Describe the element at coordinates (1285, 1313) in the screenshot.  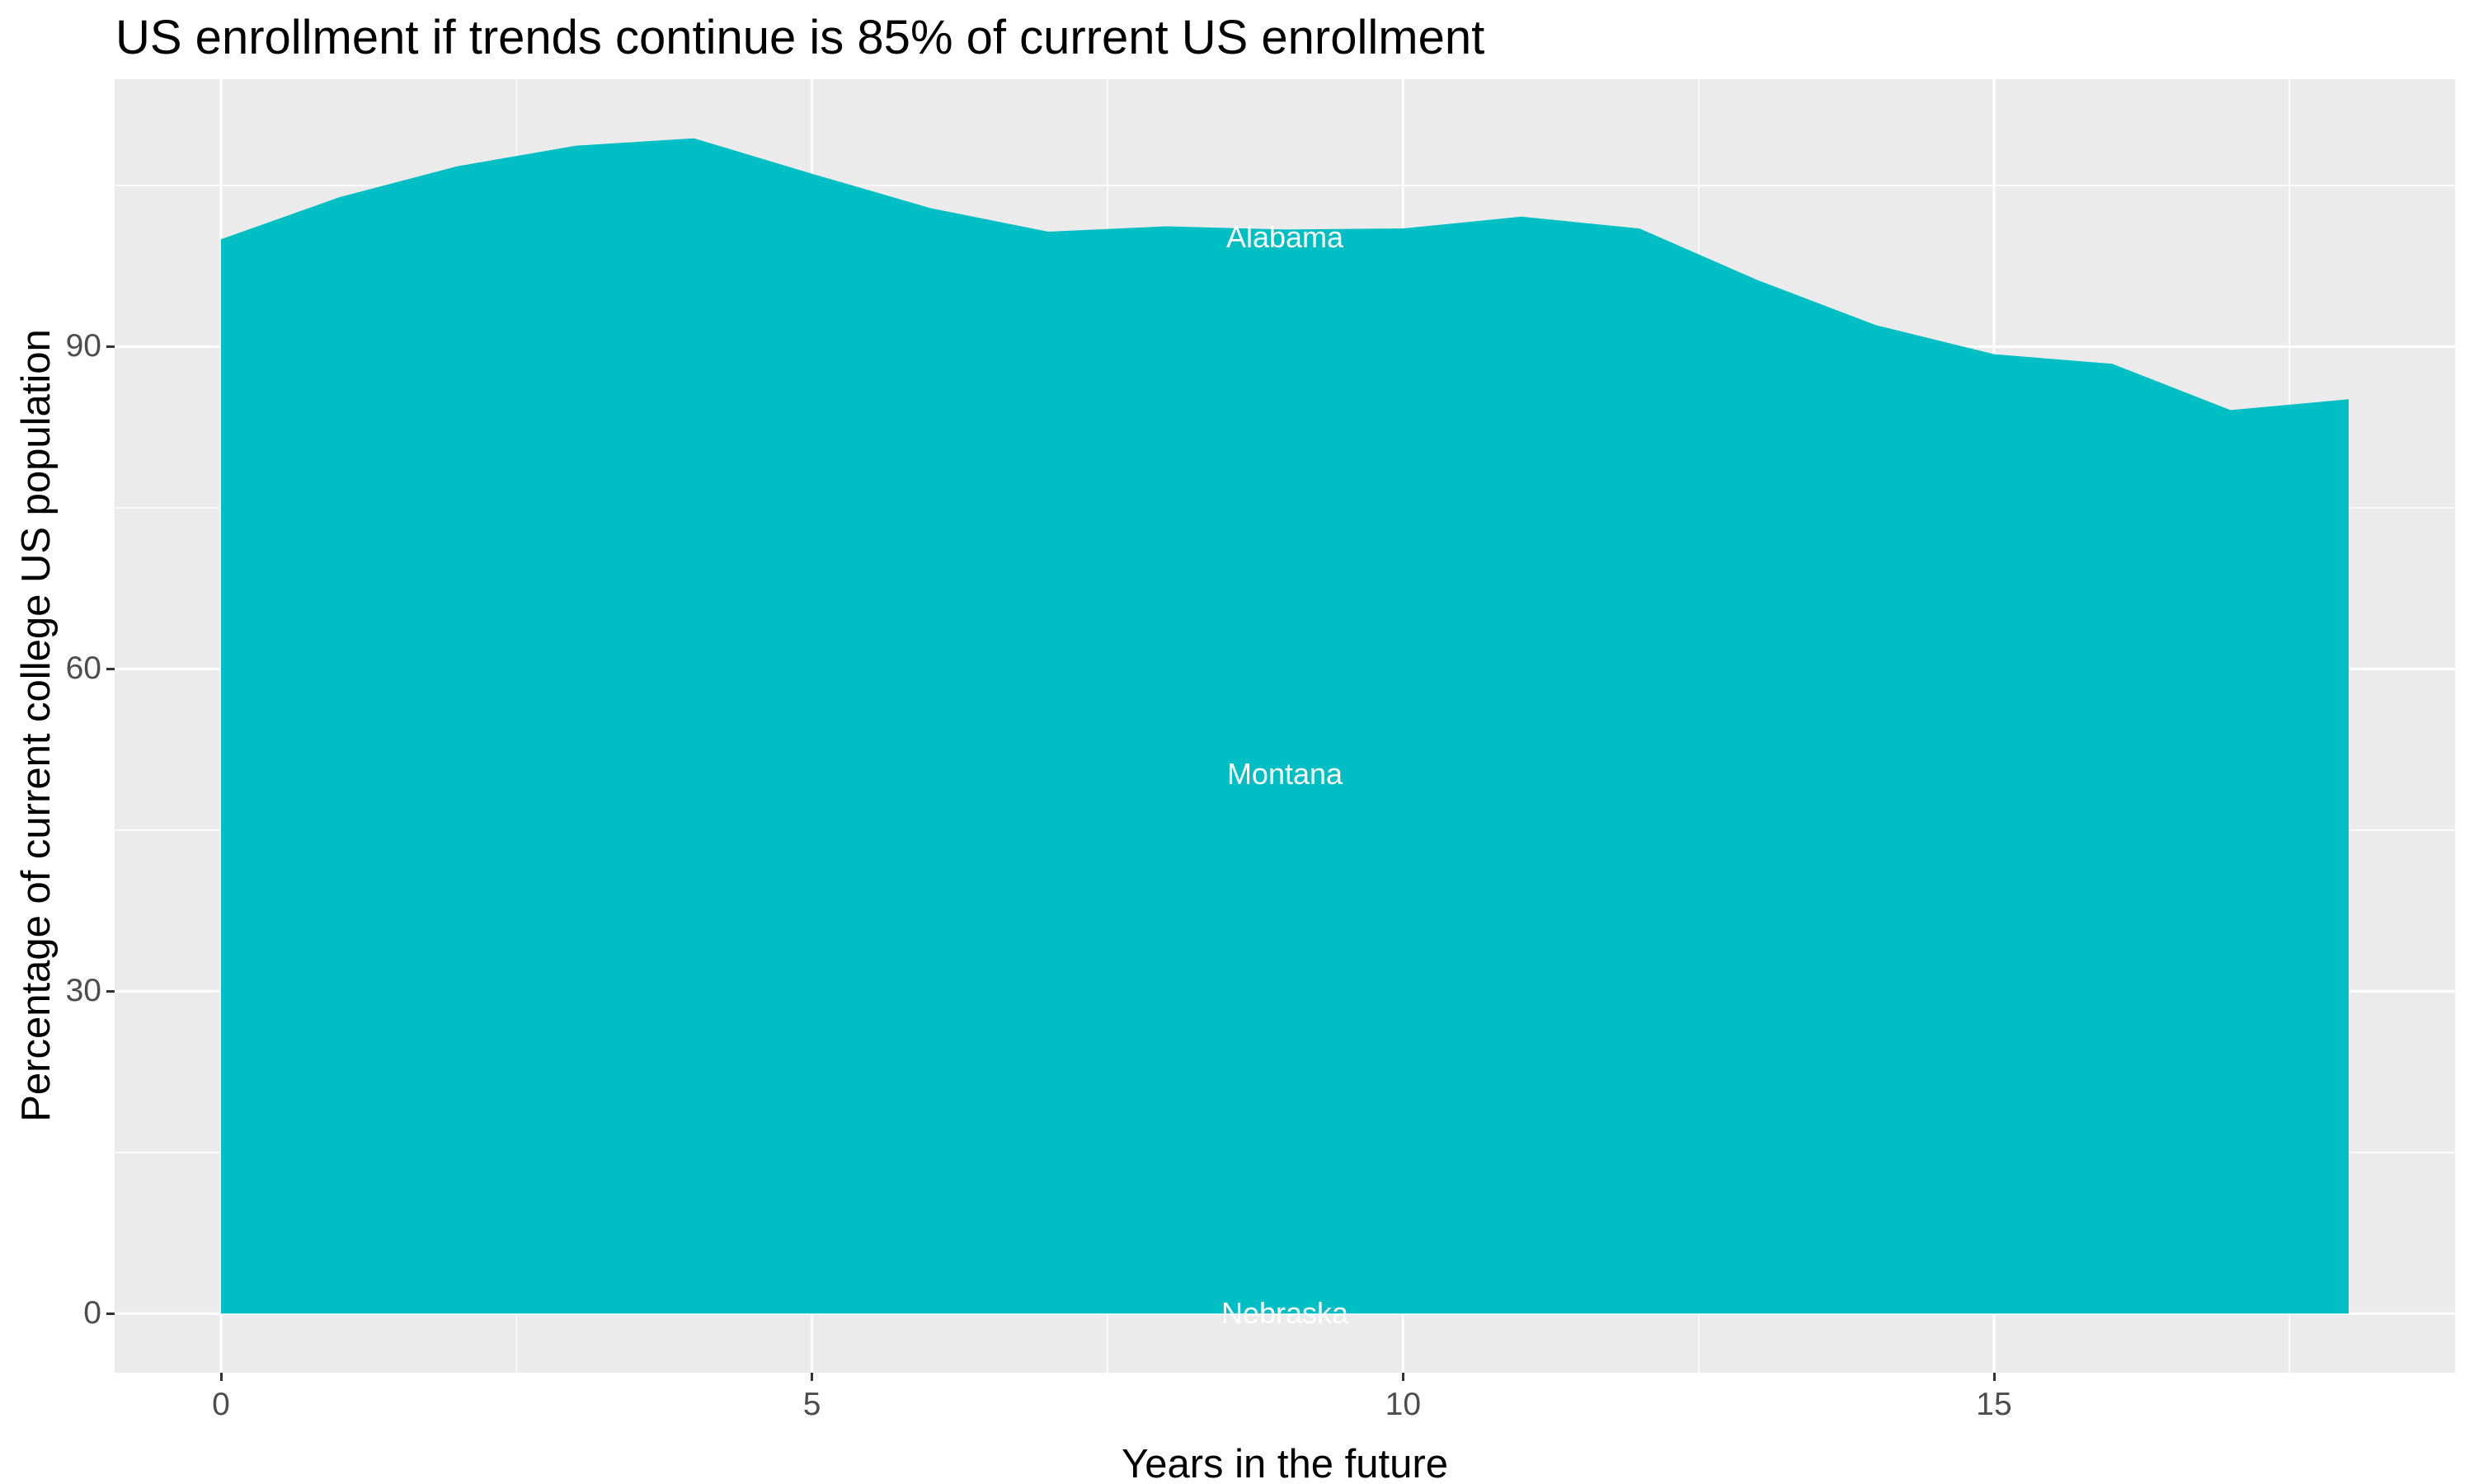
I see `area-label-nebraska: Nebraska` at that location.